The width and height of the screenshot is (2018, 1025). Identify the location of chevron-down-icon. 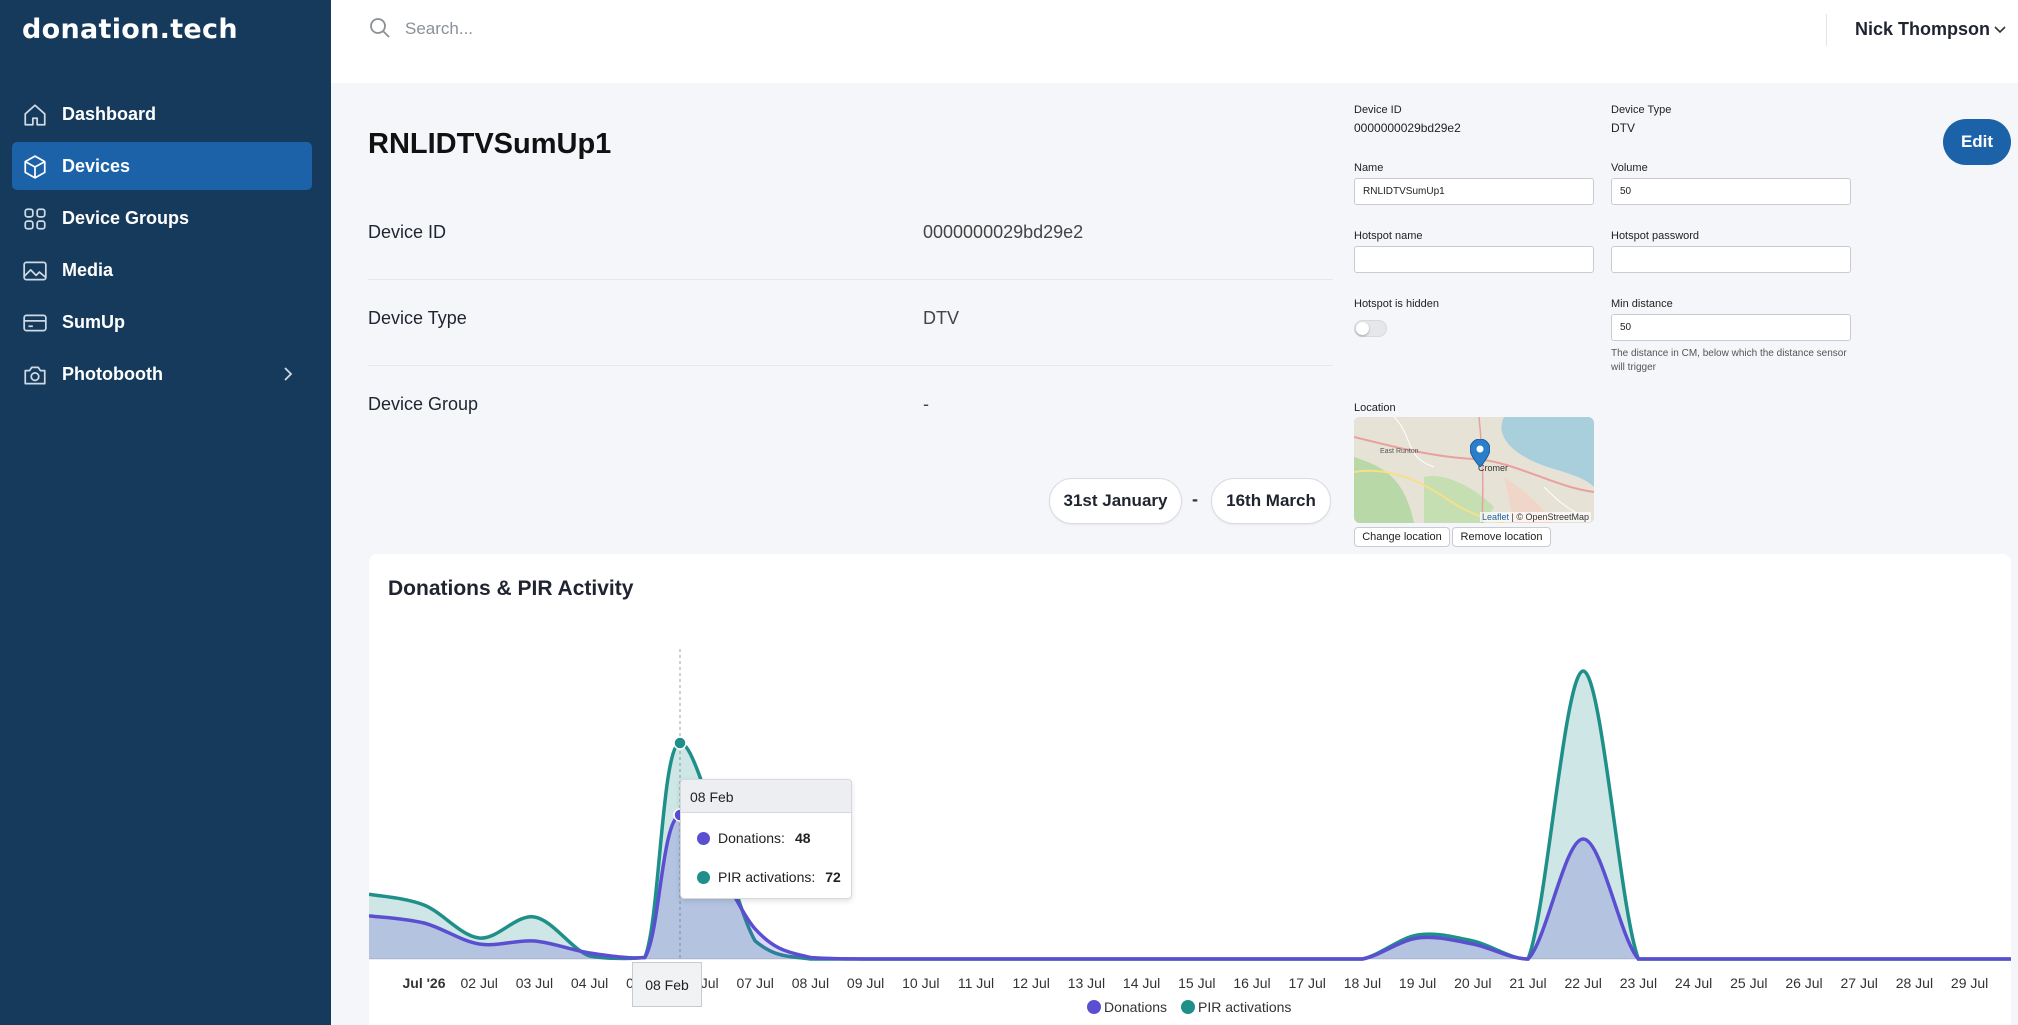
(2000, 29).